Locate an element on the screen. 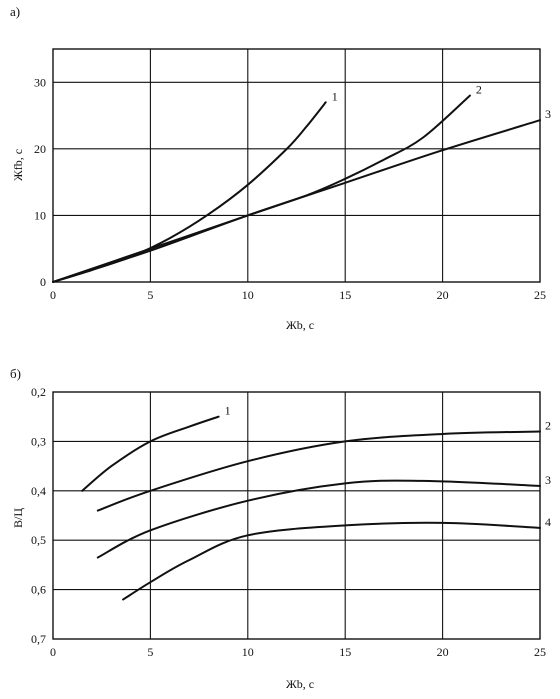 The width and height of the screenshot is (560, 699). y-tick-label: 0 is located at coordinates (43, 282).